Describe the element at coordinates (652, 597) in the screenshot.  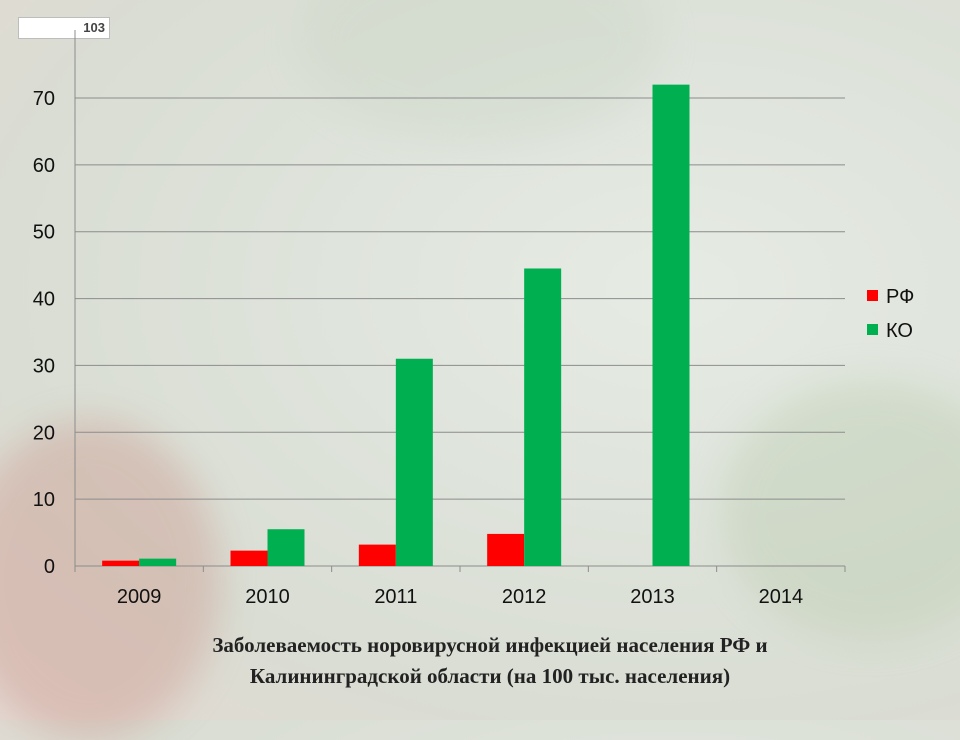
I see `x-tick-label: 2013` at that location.